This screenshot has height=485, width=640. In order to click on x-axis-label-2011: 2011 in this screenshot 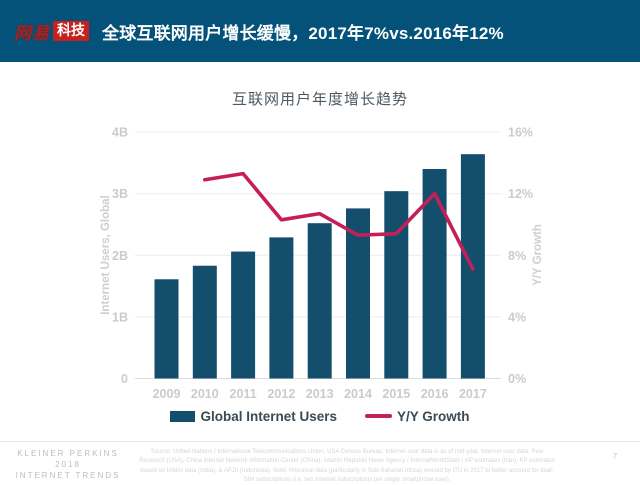, I will do `click(243, 394)`.